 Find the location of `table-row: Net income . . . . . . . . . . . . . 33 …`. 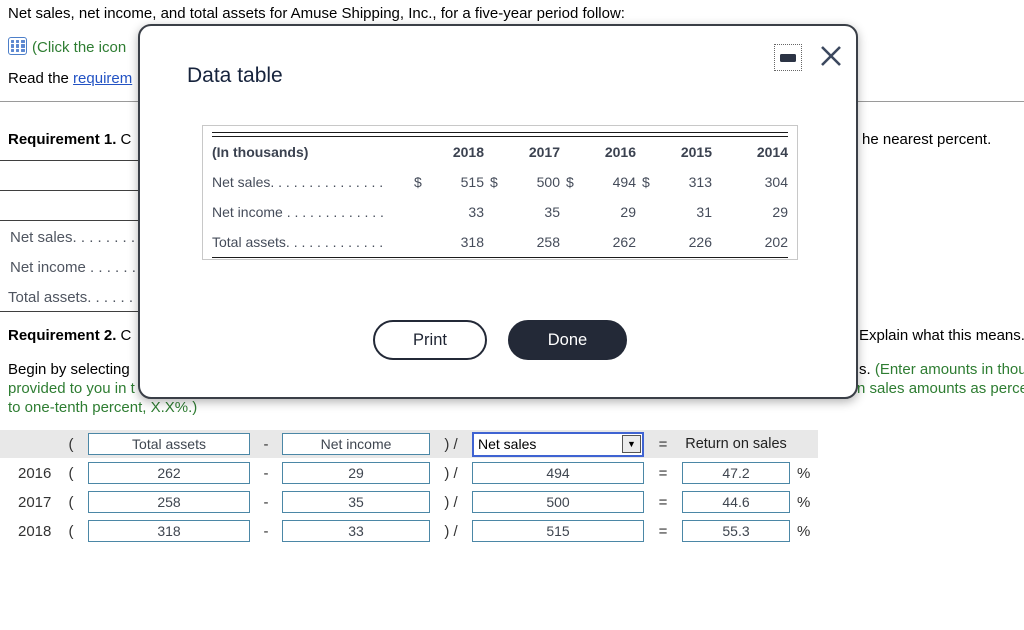

table-row: Net income . . . . . . . . . . . . . 33 … is located at coordinates (500, 212).